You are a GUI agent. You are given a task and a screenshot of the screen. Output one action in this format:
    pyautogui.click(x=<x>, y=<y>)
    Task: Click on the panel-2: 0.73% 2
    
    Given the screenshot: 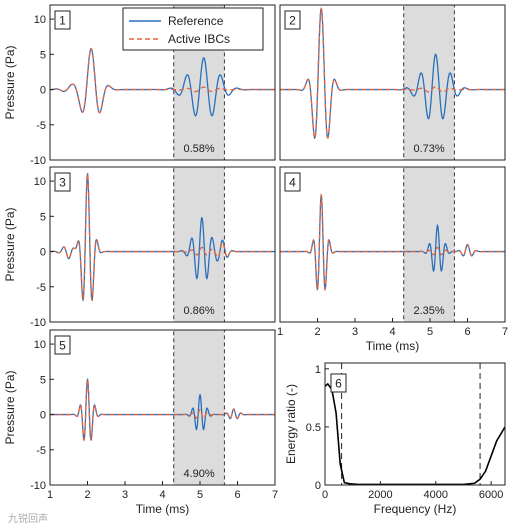 What is the action you would take?
    pyautogui.click(x=392, y=82)
    